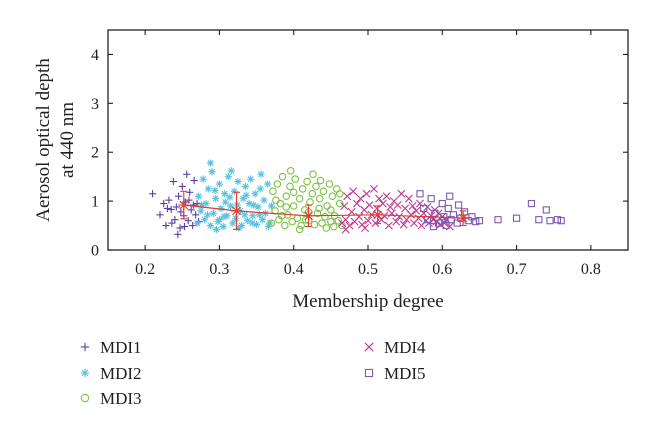  What do you see at coordinates (111, 347) in the screenshot?
I see `legend-item-mdi1: MDI1` at bounding box center [111, 347].